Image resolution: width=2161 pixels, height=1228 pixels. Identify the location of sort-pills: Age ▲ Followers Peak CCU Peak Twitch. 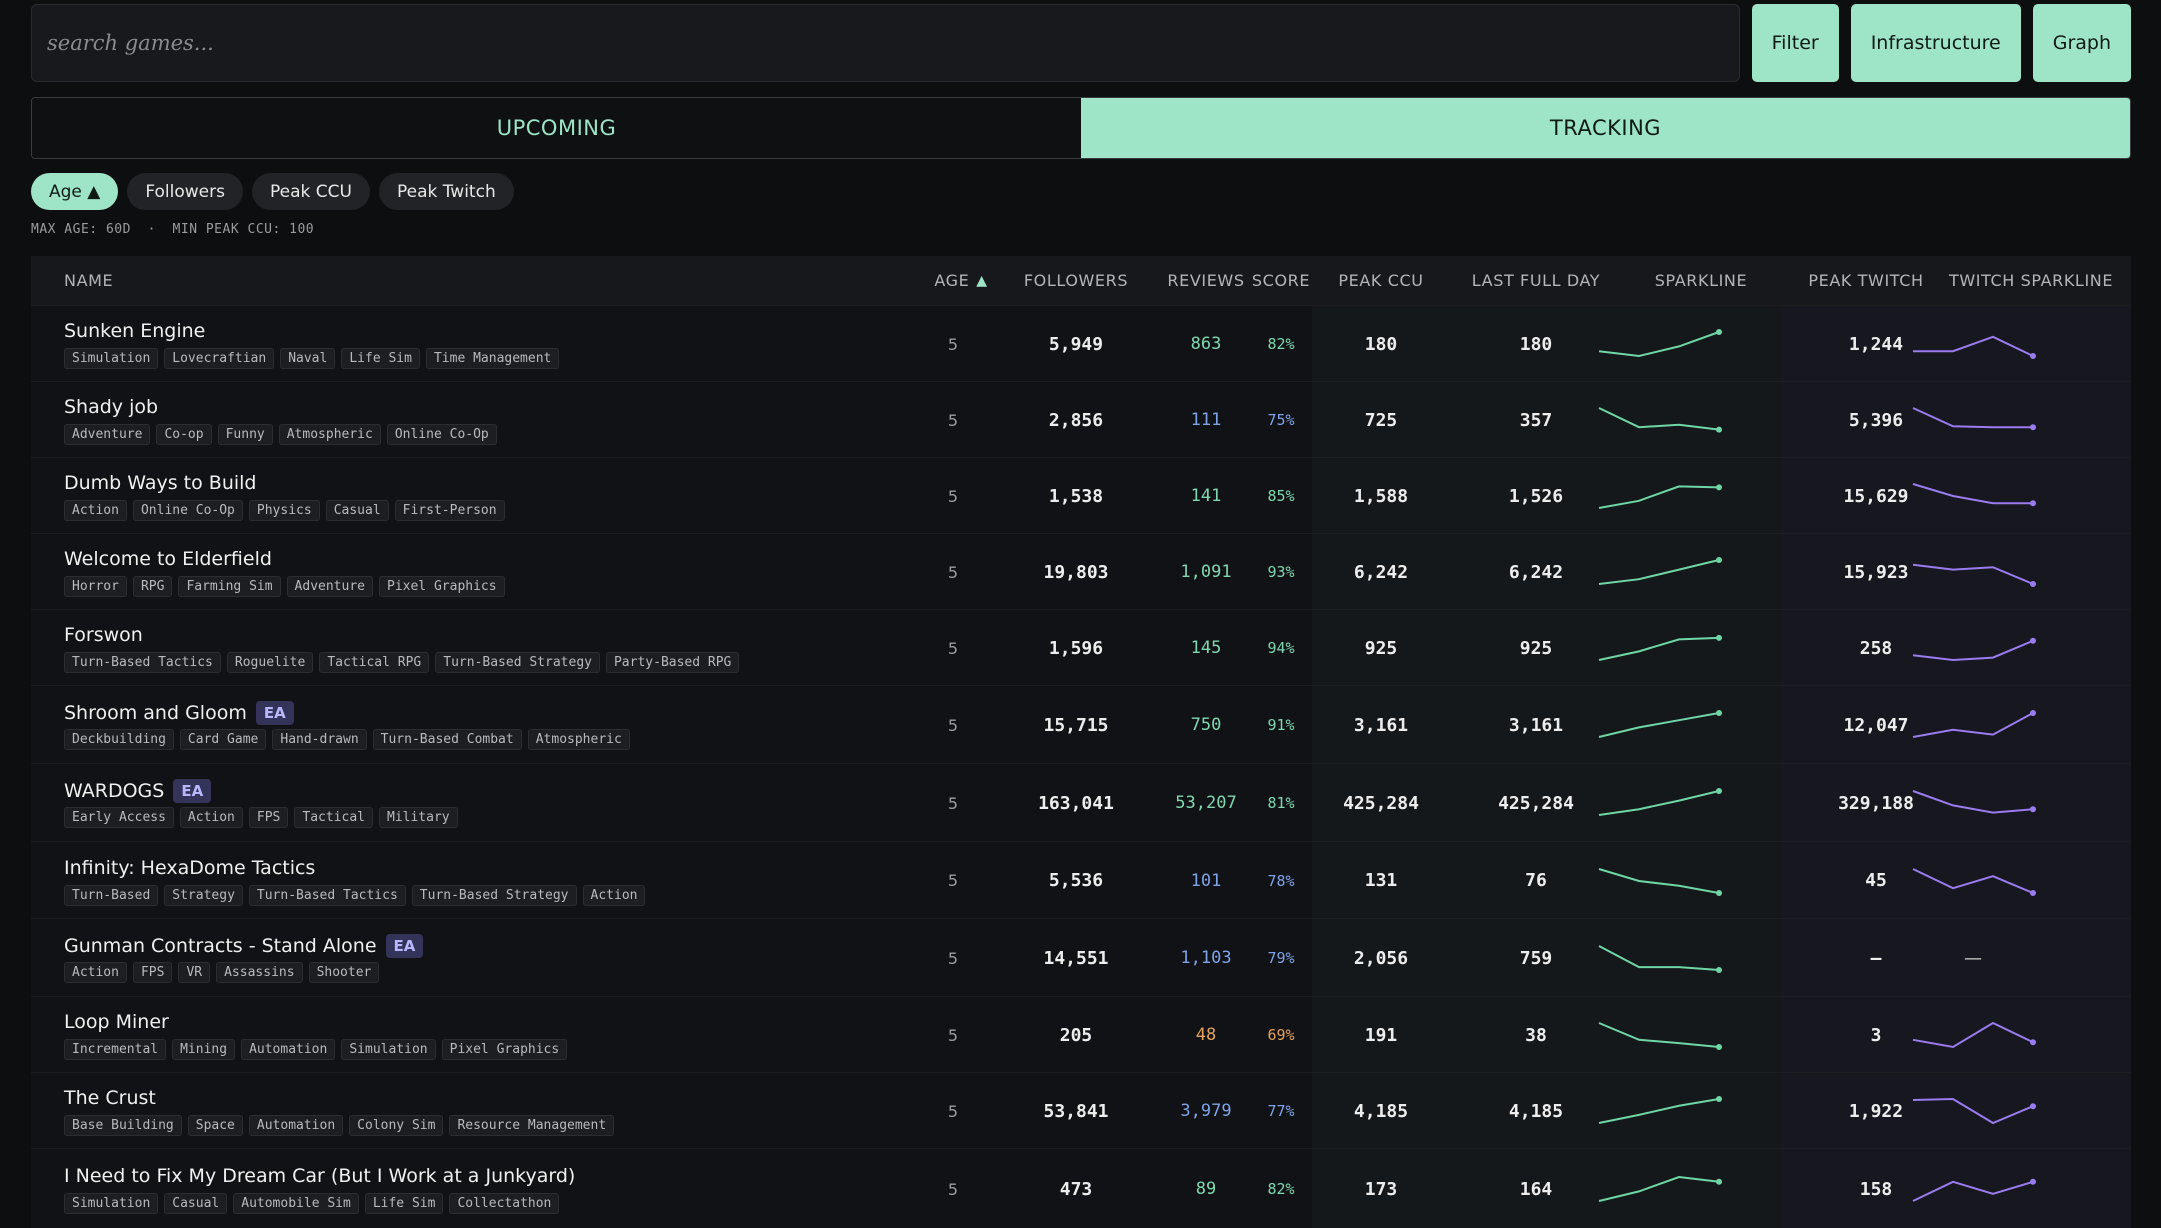
(272, 191).